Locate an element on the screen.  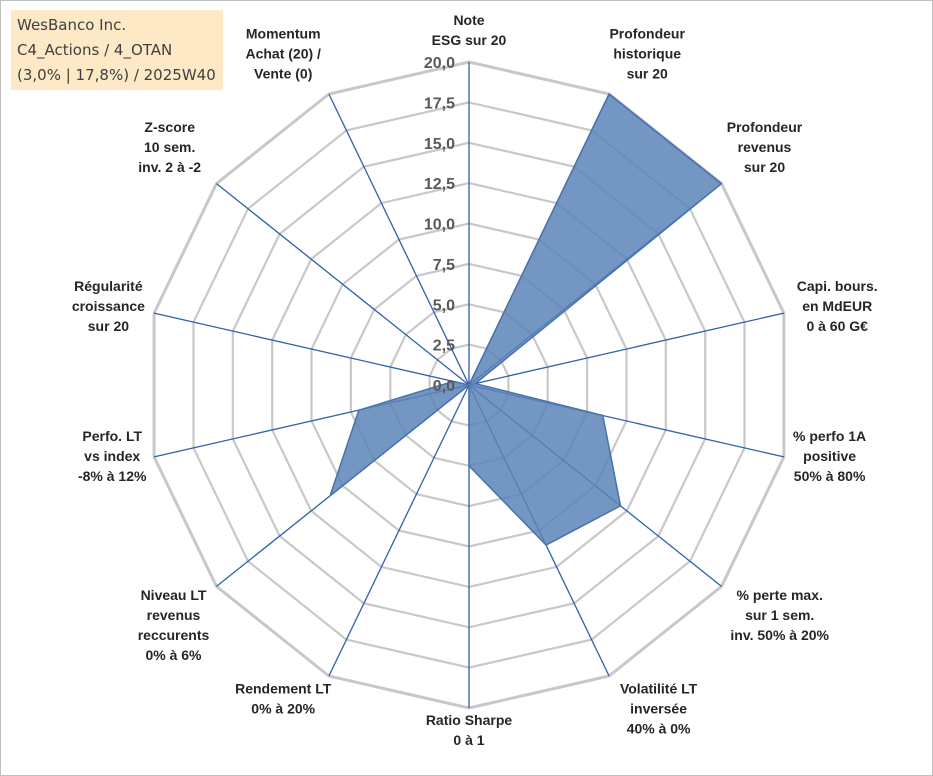
axis-label-5-line-1: sur 1 sem. is located at coordinates (779, 615).